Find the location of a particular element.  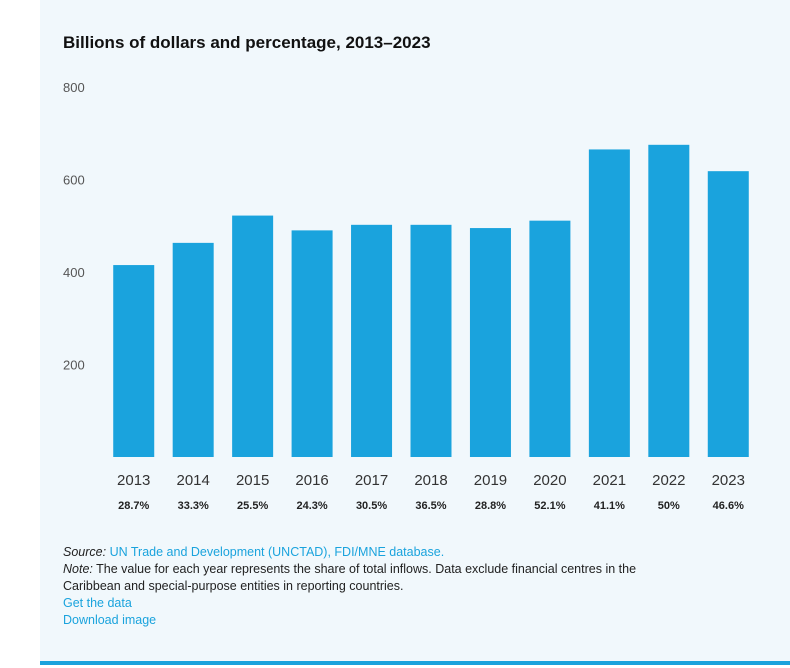

y-tick-label: 600 is located at coordinates (74, 180).